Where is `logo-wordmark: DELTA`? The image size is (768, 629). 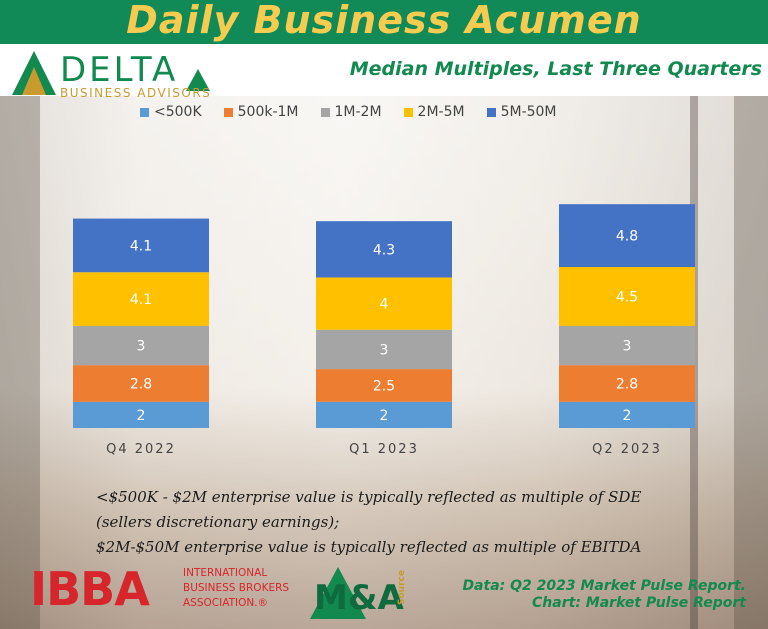 logo-wordmark: DELTA is located at coordinates (119, 70).